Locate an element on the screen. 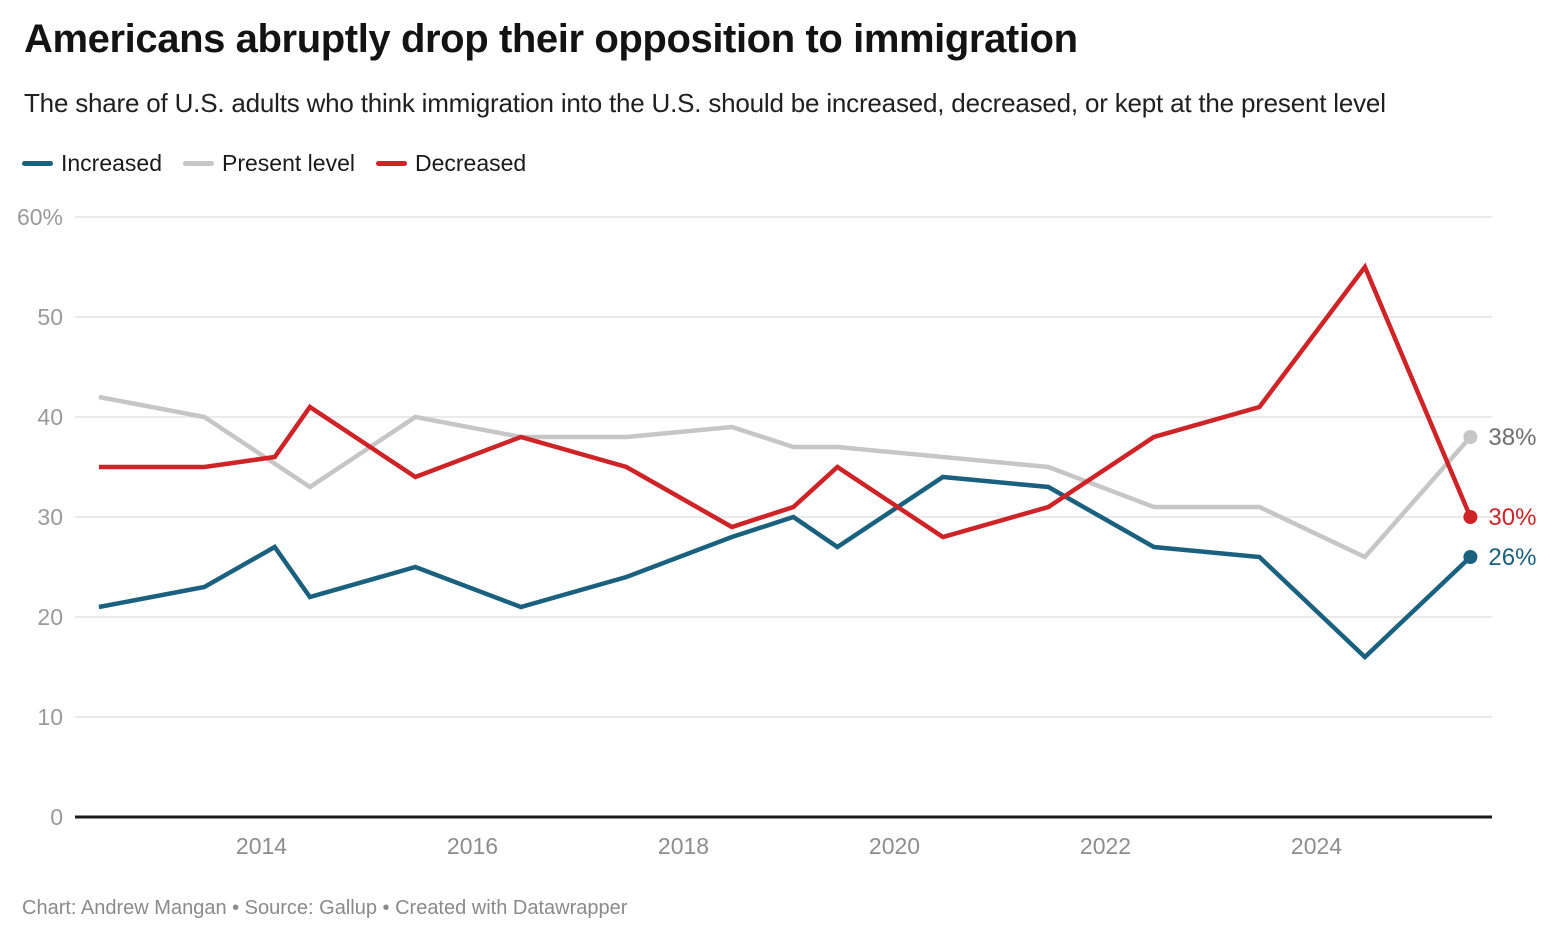 This screenshot has width=1554, height=944. legend-item-present-level: Present level is located at coordinates (269, 163).